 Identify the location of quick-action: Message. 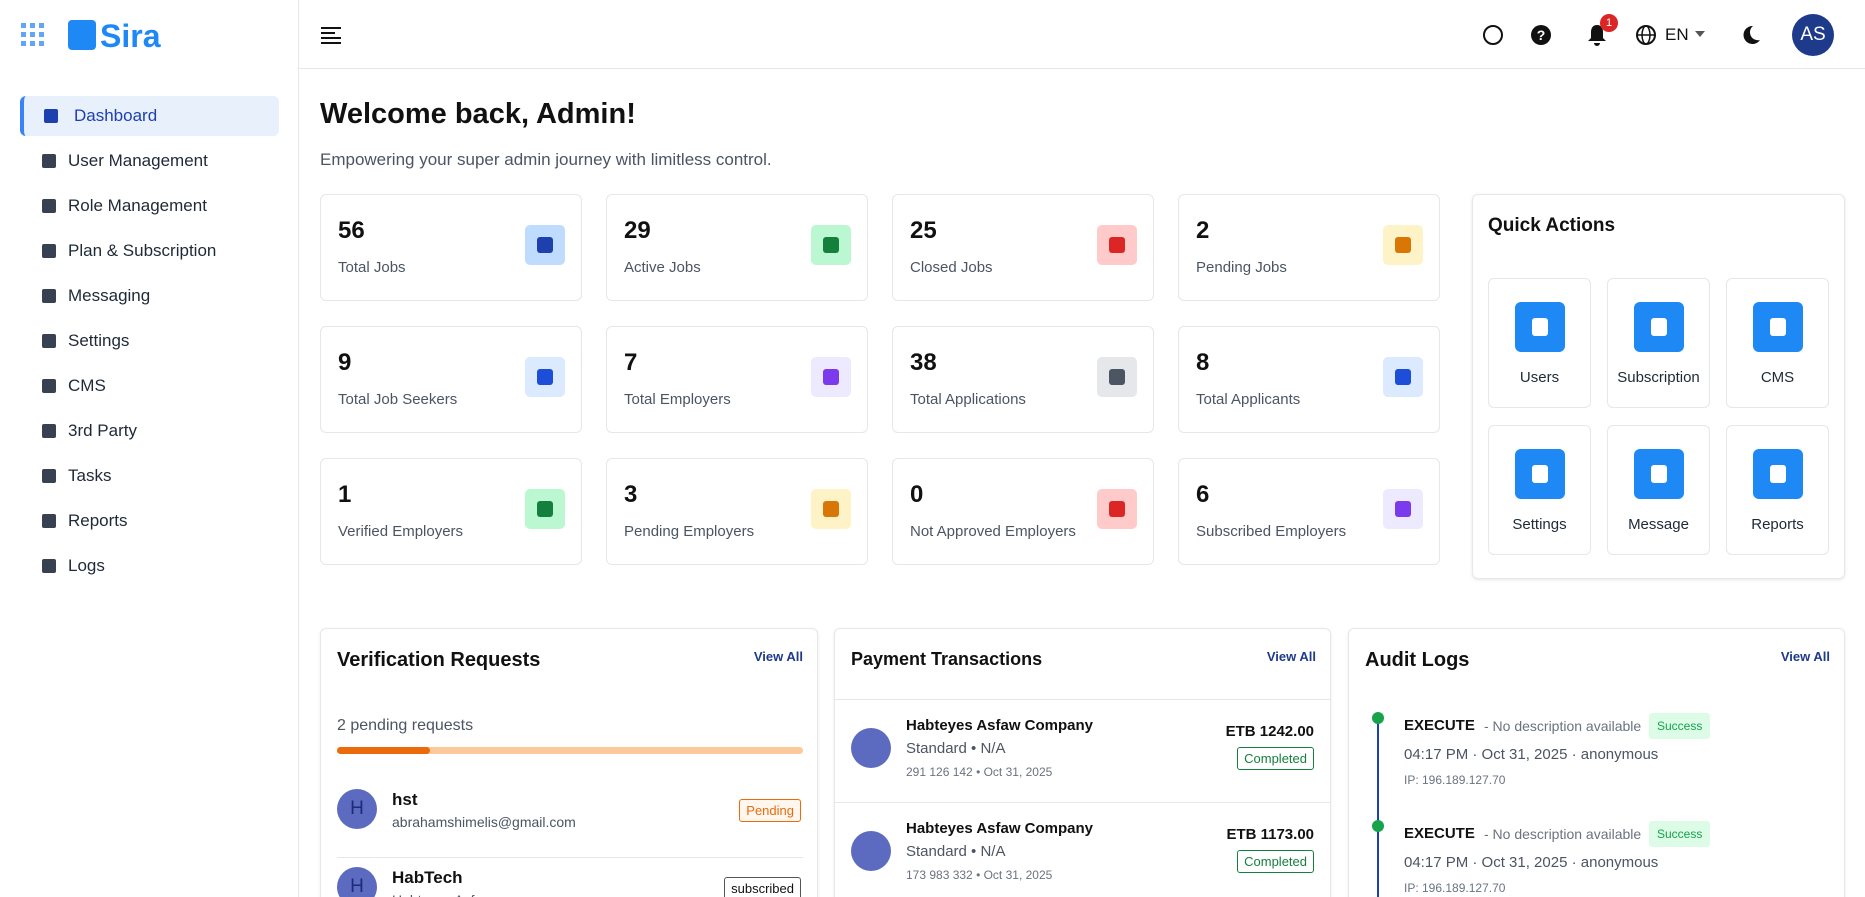
(1658, 490).